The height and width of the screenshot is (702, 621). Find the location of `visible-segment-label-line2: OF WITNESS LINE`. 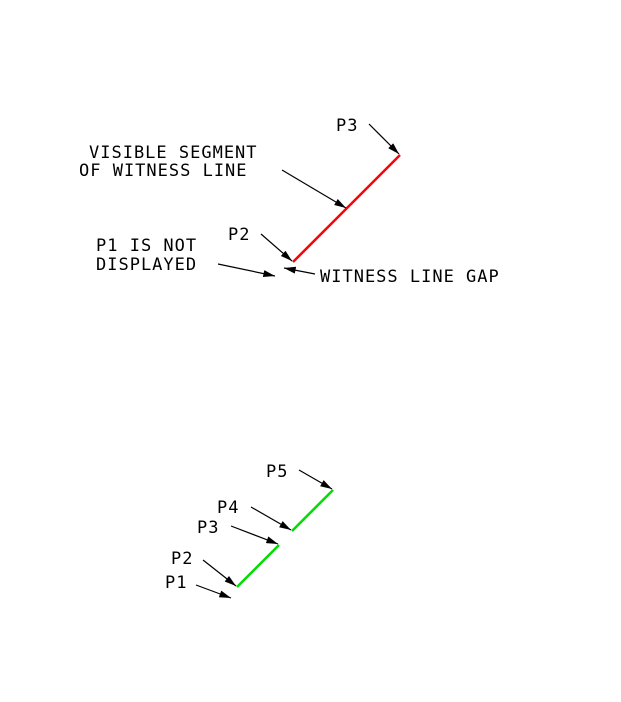

visible-segment-label-line2: OF WITNESS LINE is located at coordinates (163, 171).